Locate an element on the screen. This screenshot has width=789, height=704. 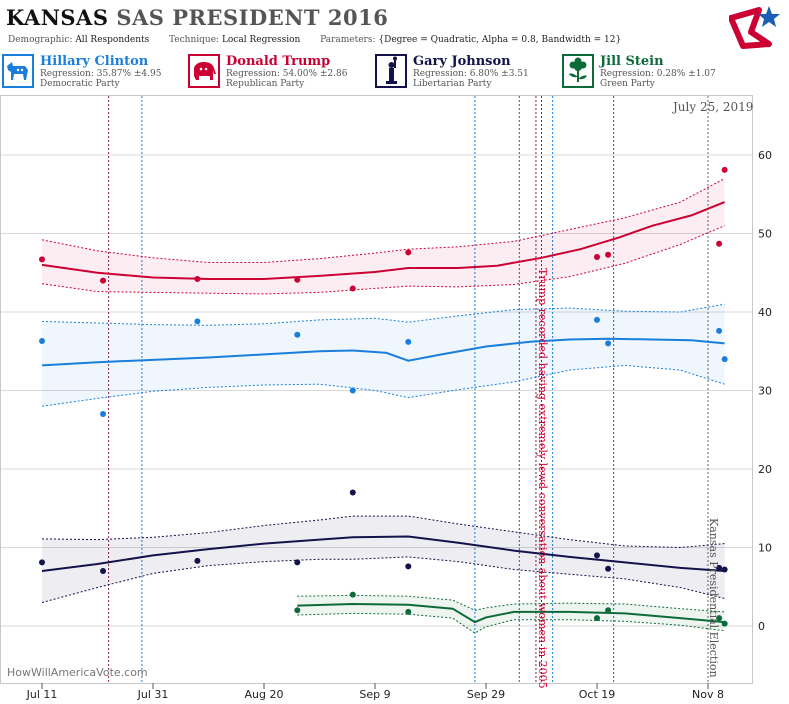
gary-johnson-regression-line is located at coordinates (383, 553).